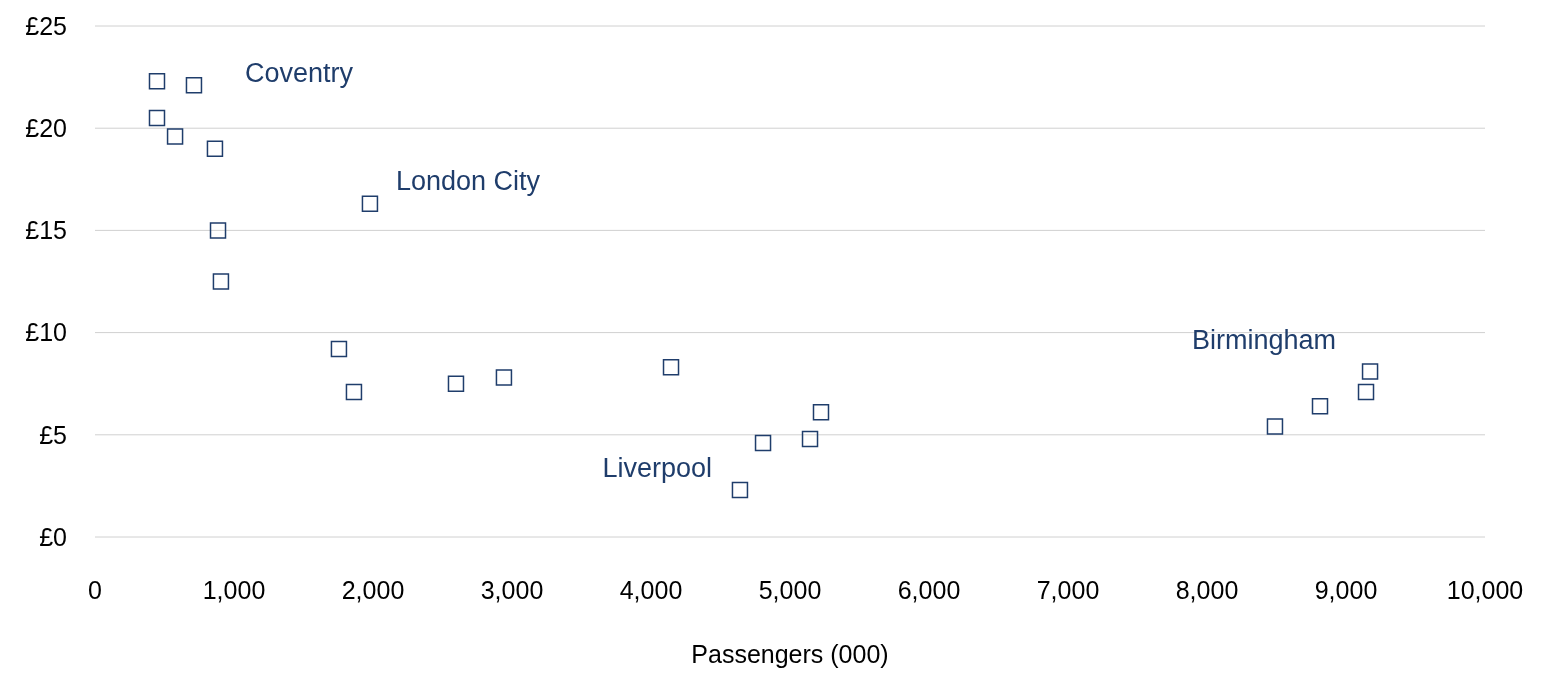 Image resolution: width=1547 pixels, height=675 pixels. Describe the element at coordinates (1485, 590) in the screenshot. I see `x-tick-label: 10,000` at that location.